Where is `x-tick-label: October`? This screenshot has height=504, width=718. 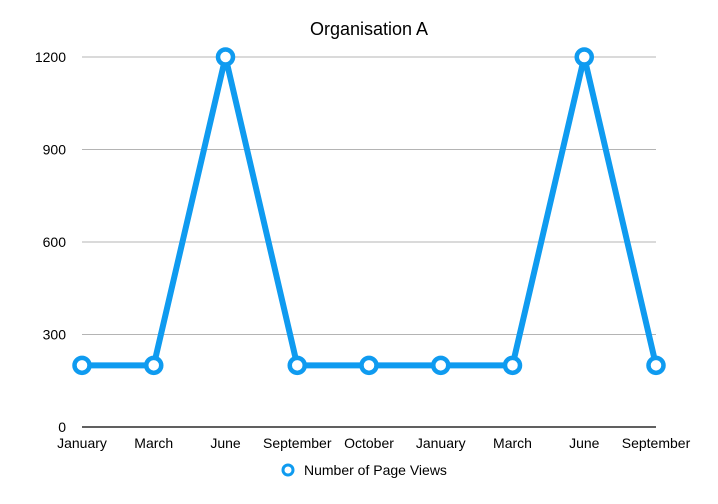
x-tick-label: October is located at coordinates (369, 443).